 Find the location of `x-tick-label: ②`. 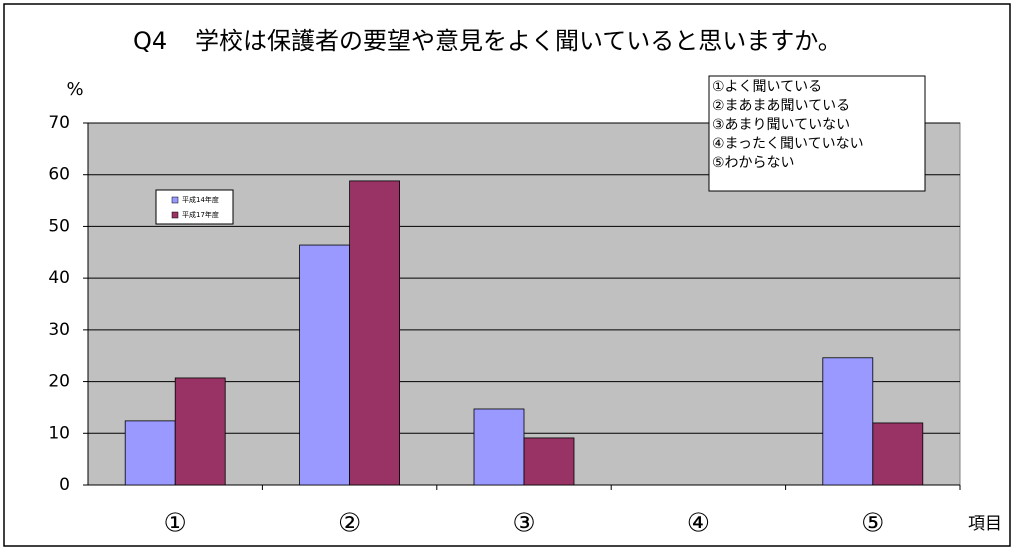

x-tick-label: ② is located at coordinates (349, 524).